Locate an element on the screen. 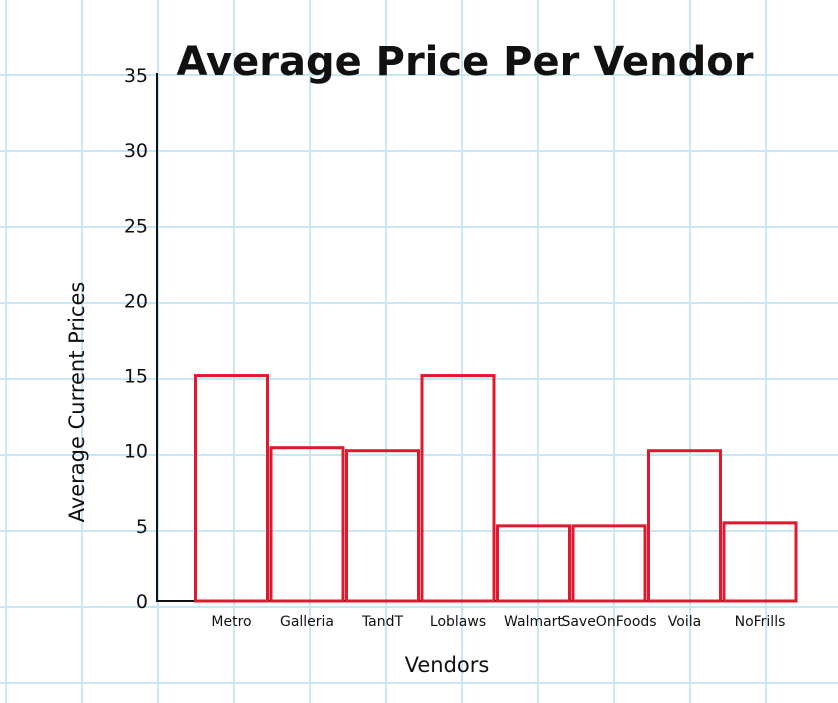  y-tick-label: 15 is located at coordinates (136, 377).